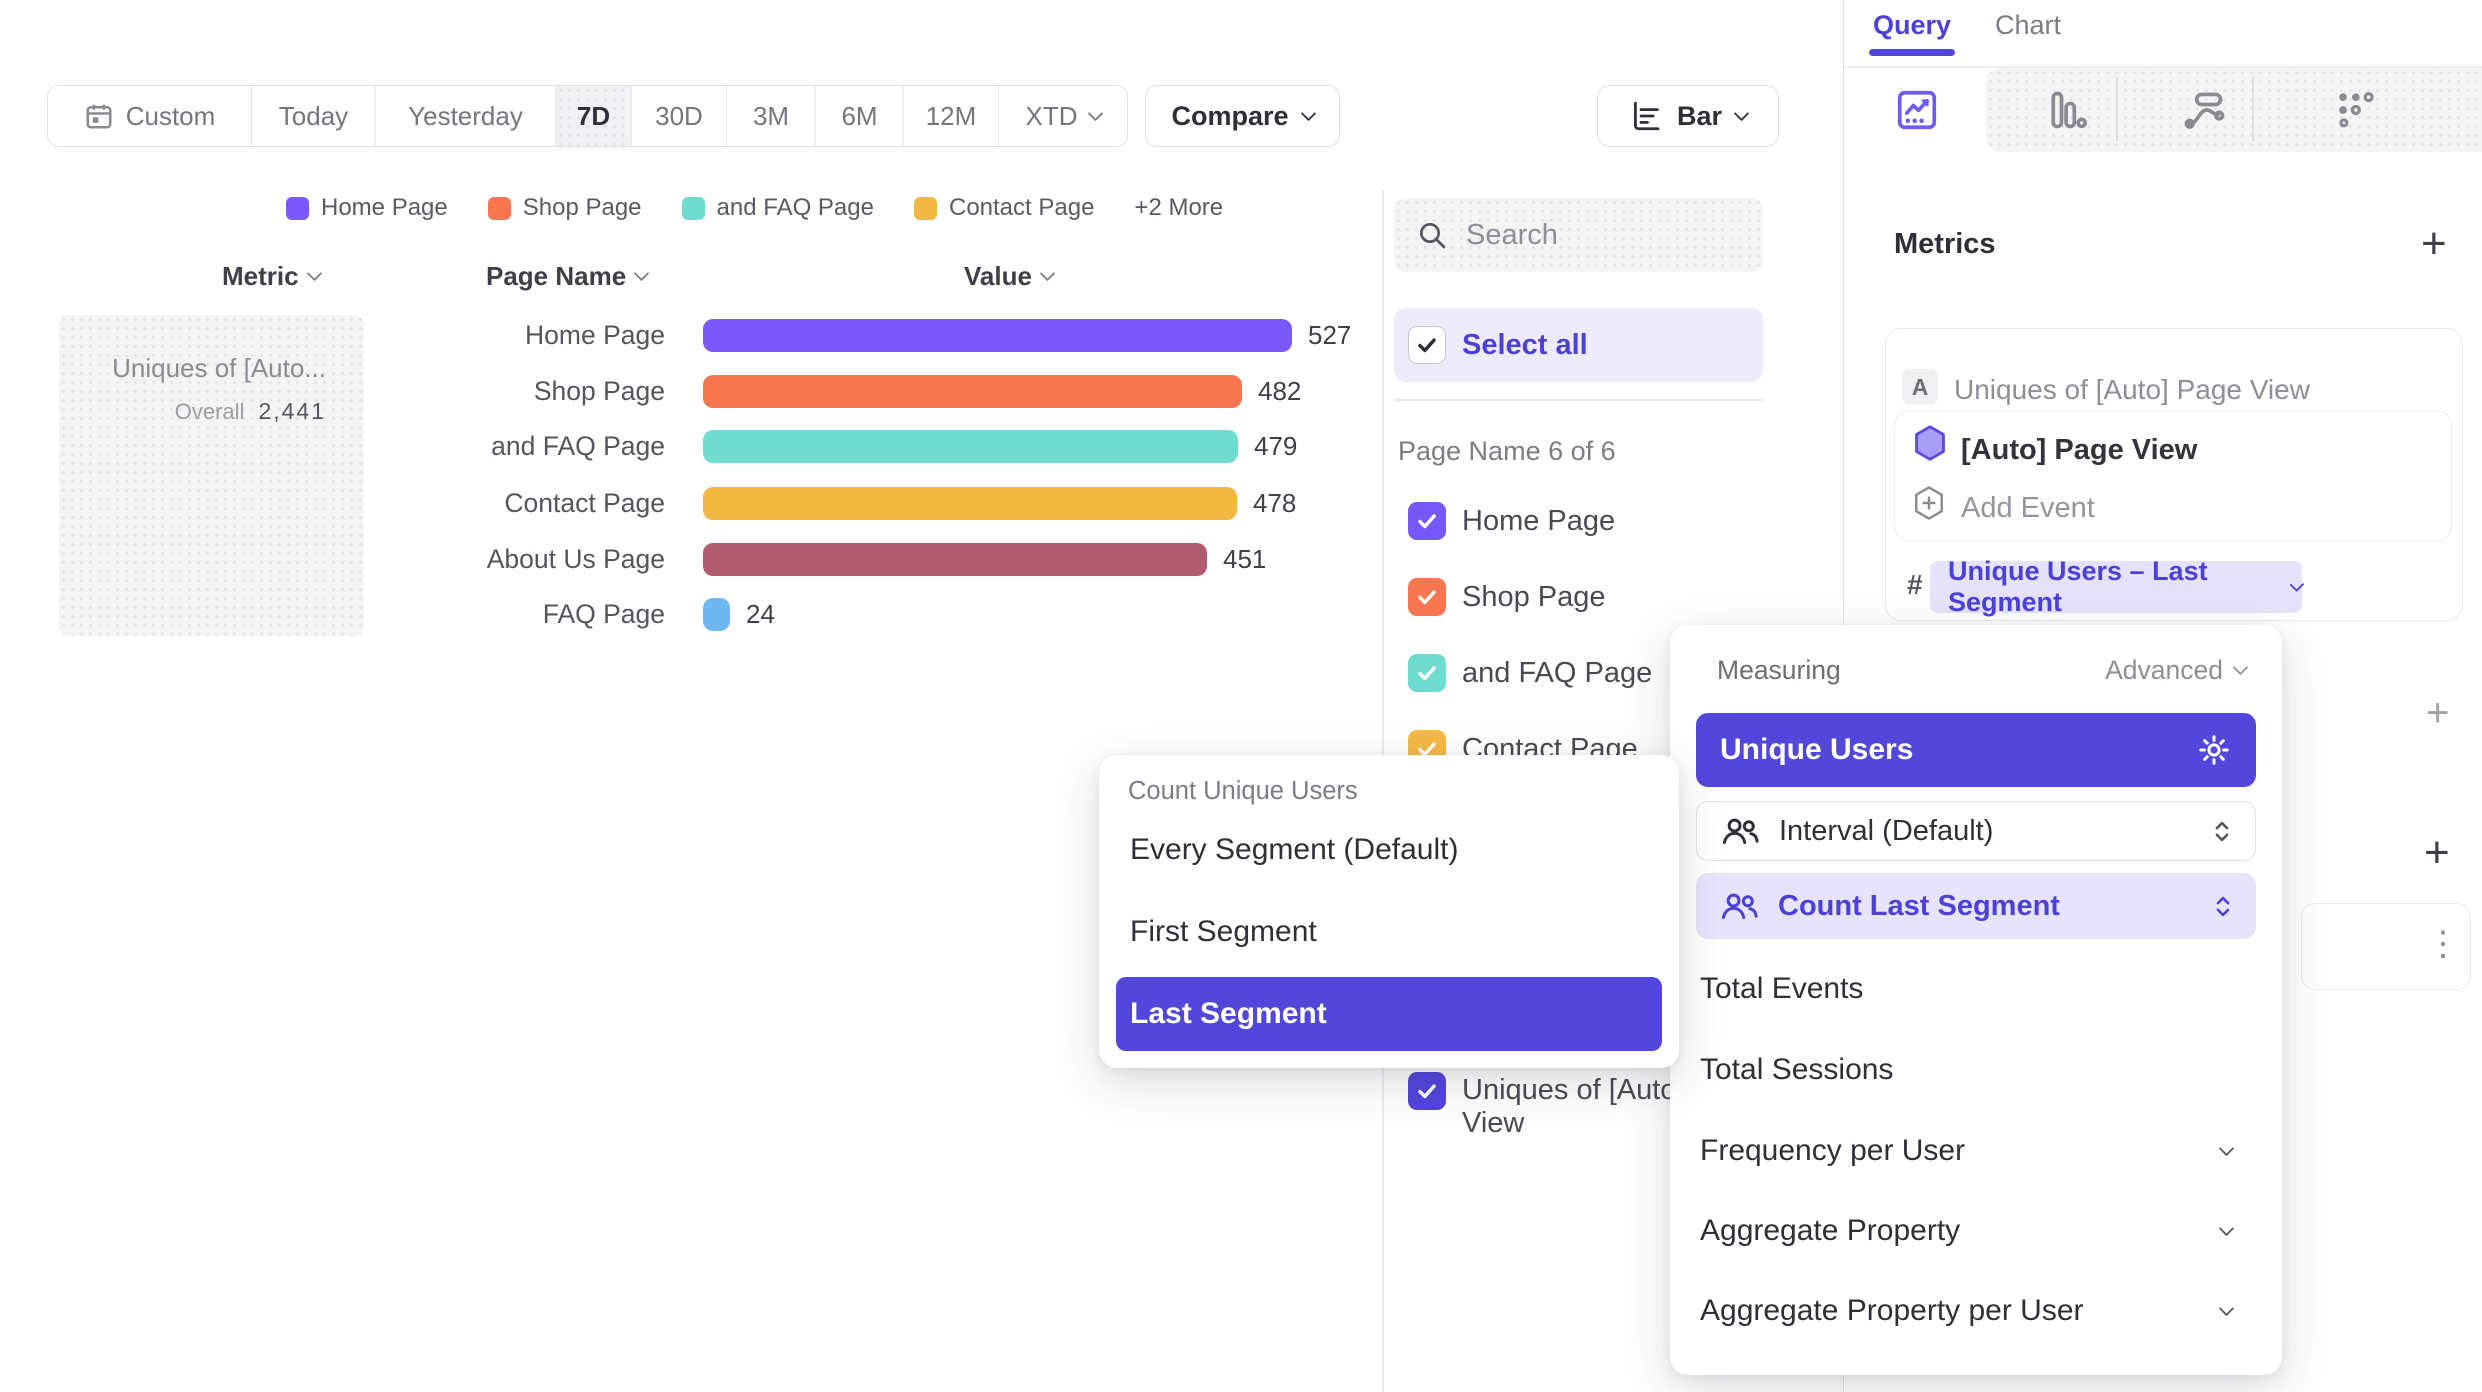 The width and height of the screenshot is (2482, 1392). Describe the element at coordinates (1912, 25) in the screenshot. I see `tab-query: Query` at that location.